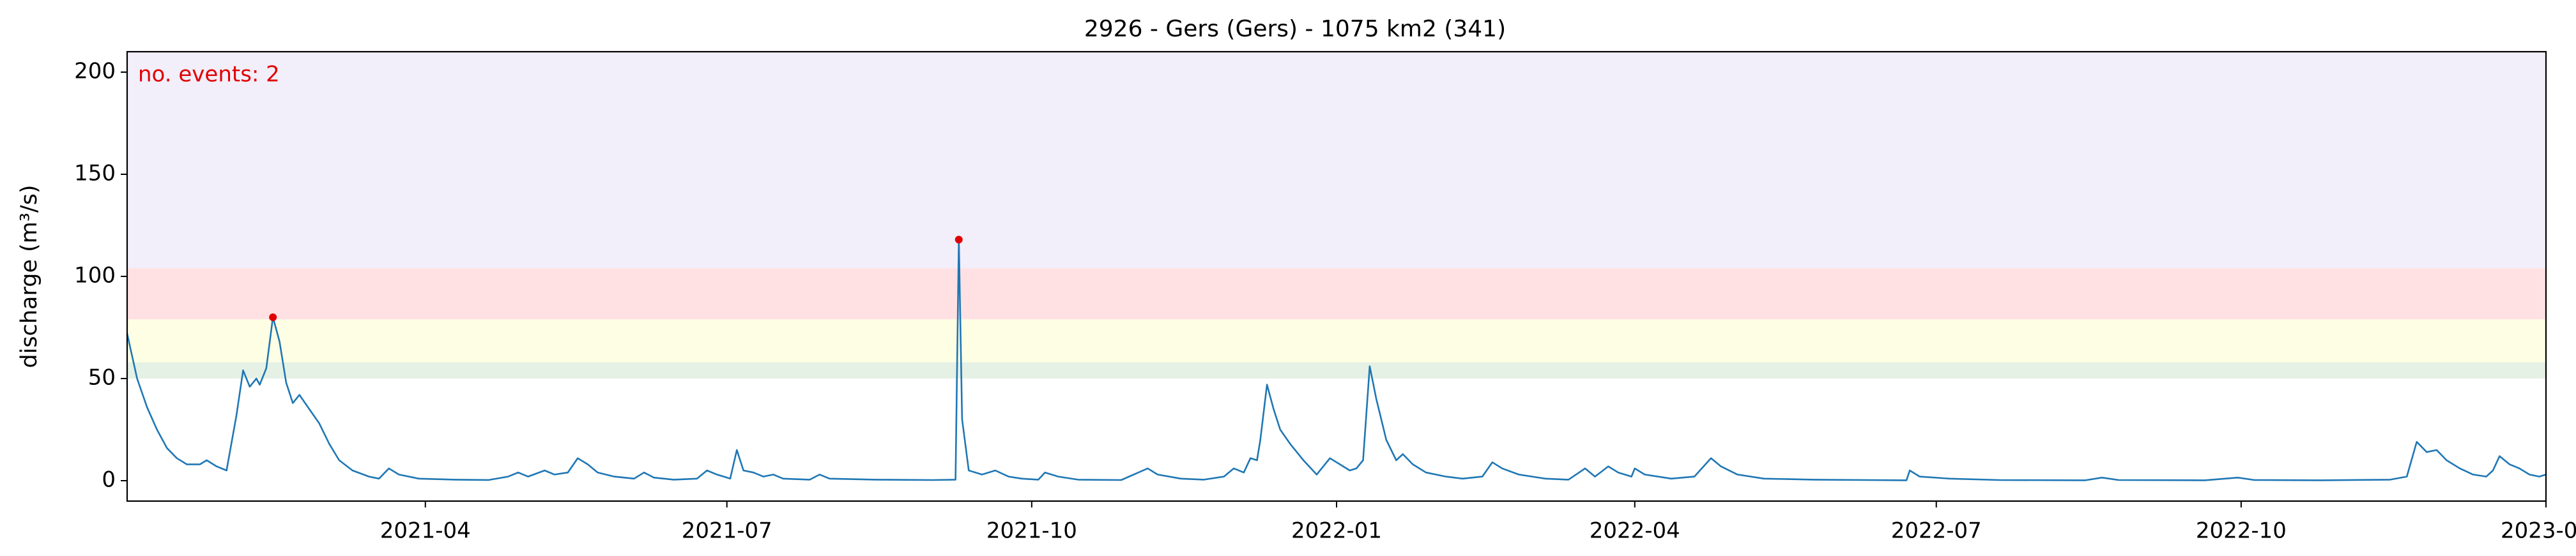  Describe the element at coordinates (425, 531) in the screenshot. I see `x-tick-label: 2021-04` at that location.